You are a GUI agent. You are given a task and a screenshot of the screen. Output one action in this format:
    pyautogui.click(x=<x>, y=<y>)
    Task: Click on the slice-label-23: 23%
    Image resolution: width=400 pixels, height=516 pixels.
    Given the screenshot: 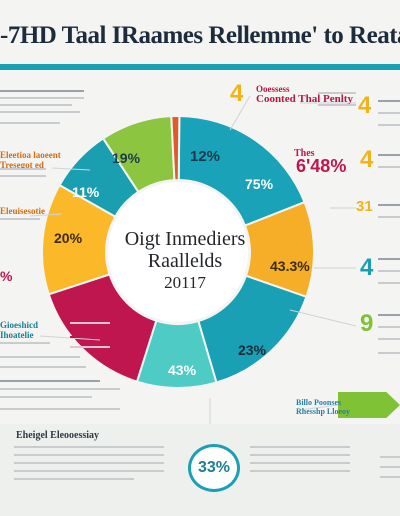 What is the action you would take?
    pyautogui.click(x=252, y=350)
    